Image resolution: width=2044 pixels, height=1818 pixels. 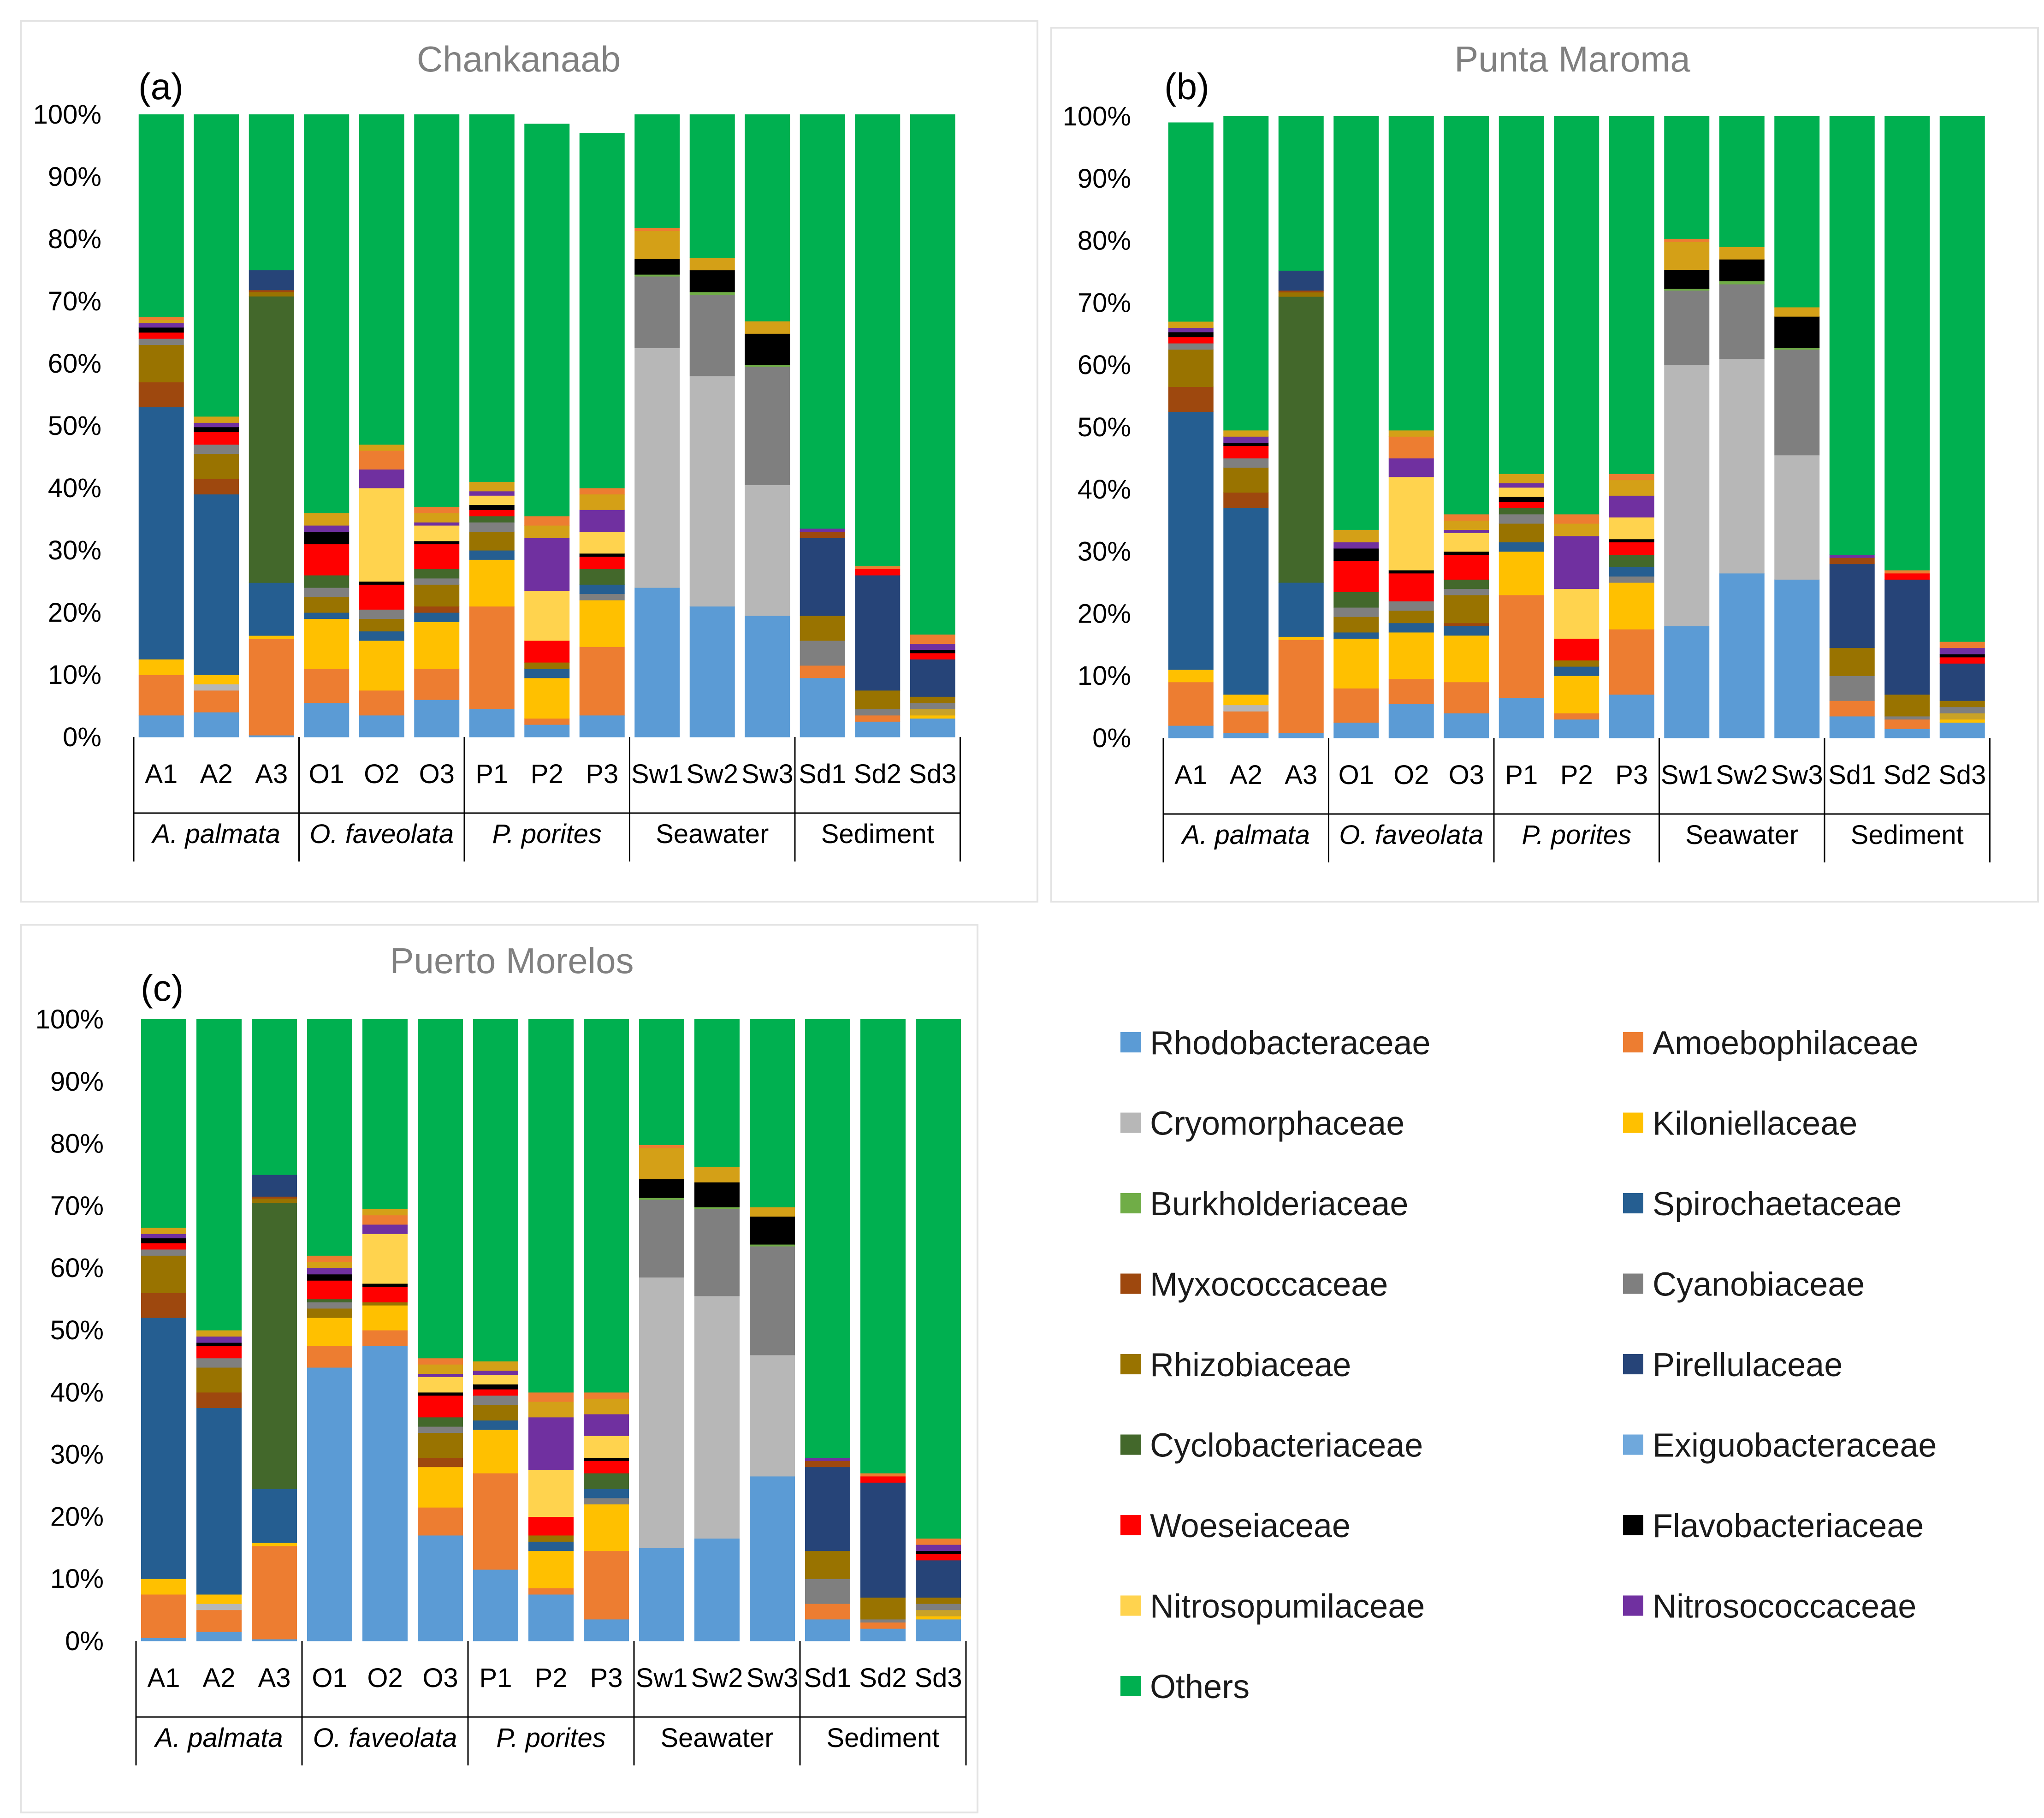 I want to click on y-tick-label: 100%, so click(x=1097, y=116).